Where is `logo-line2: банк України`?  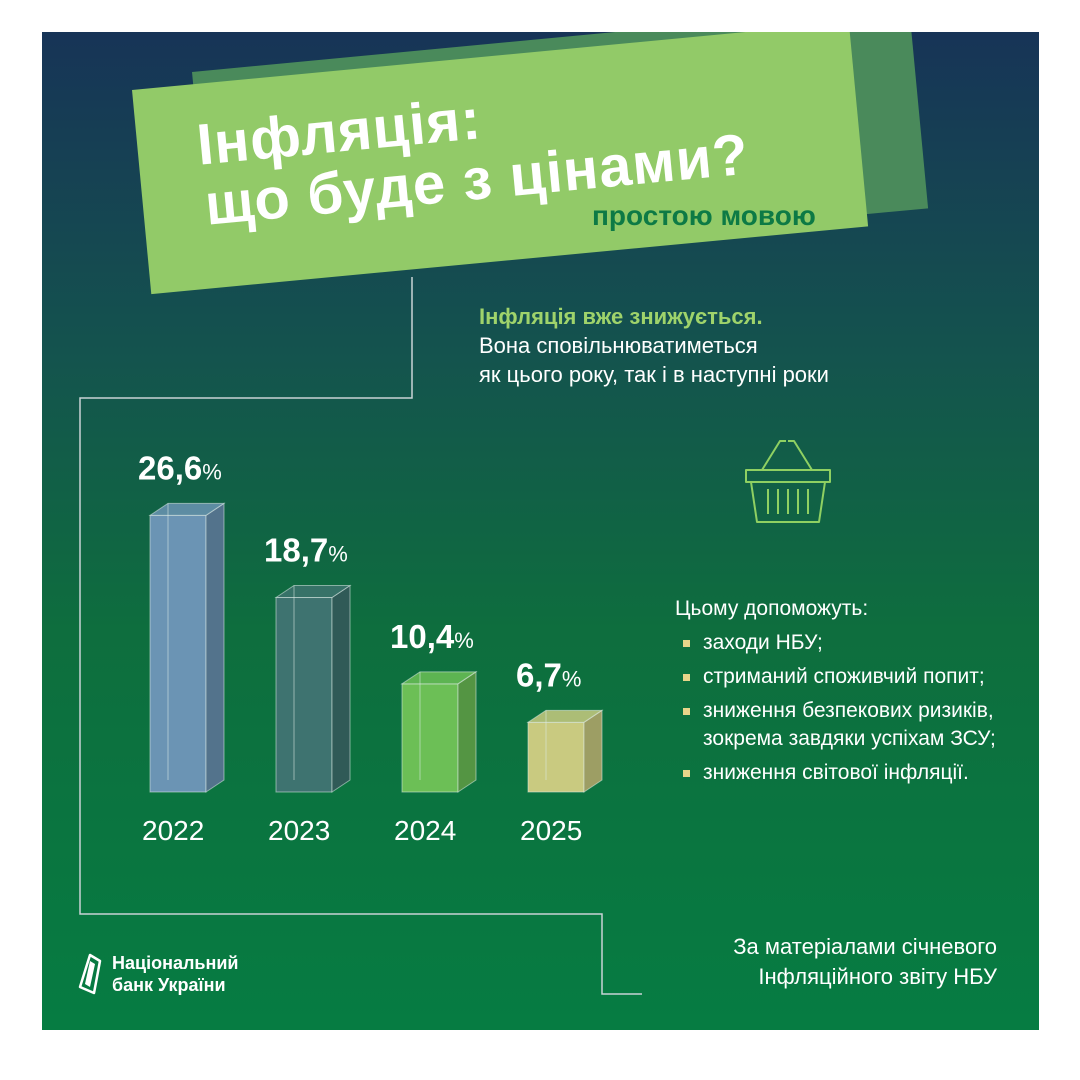
logo-line2: банк України is located at coordinates (169, 985).